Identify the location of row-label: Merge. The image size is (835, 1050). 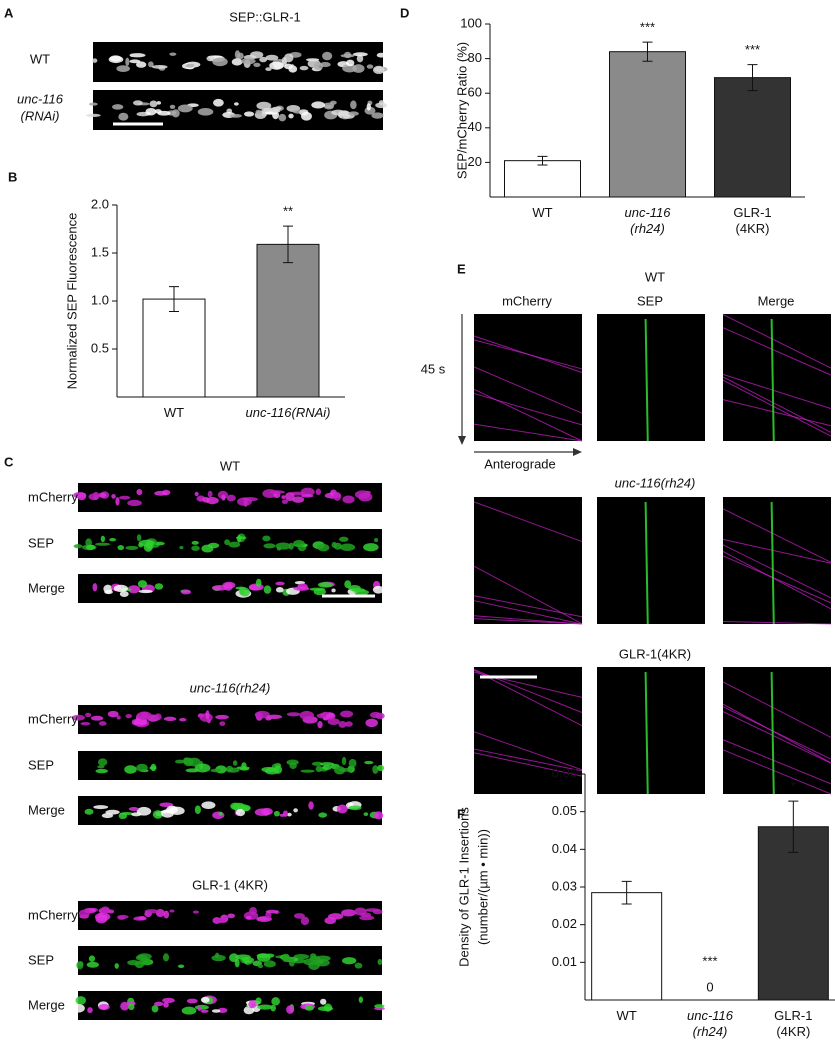
(46, 1004).